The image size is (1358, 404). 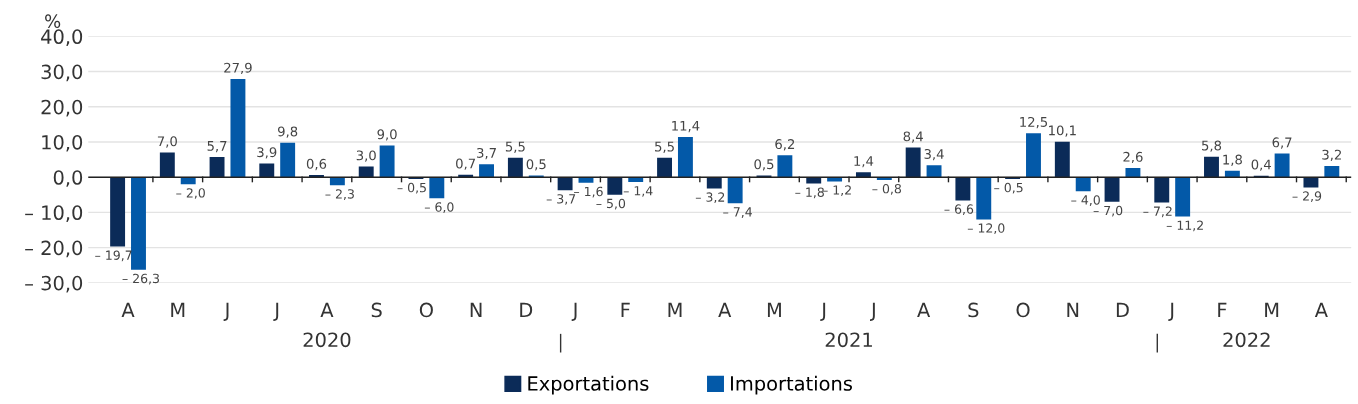 What do you see at coordinates (686, 126) in the screenshot?
I see `data-label: 11,4` at bounding box center [686, 126].